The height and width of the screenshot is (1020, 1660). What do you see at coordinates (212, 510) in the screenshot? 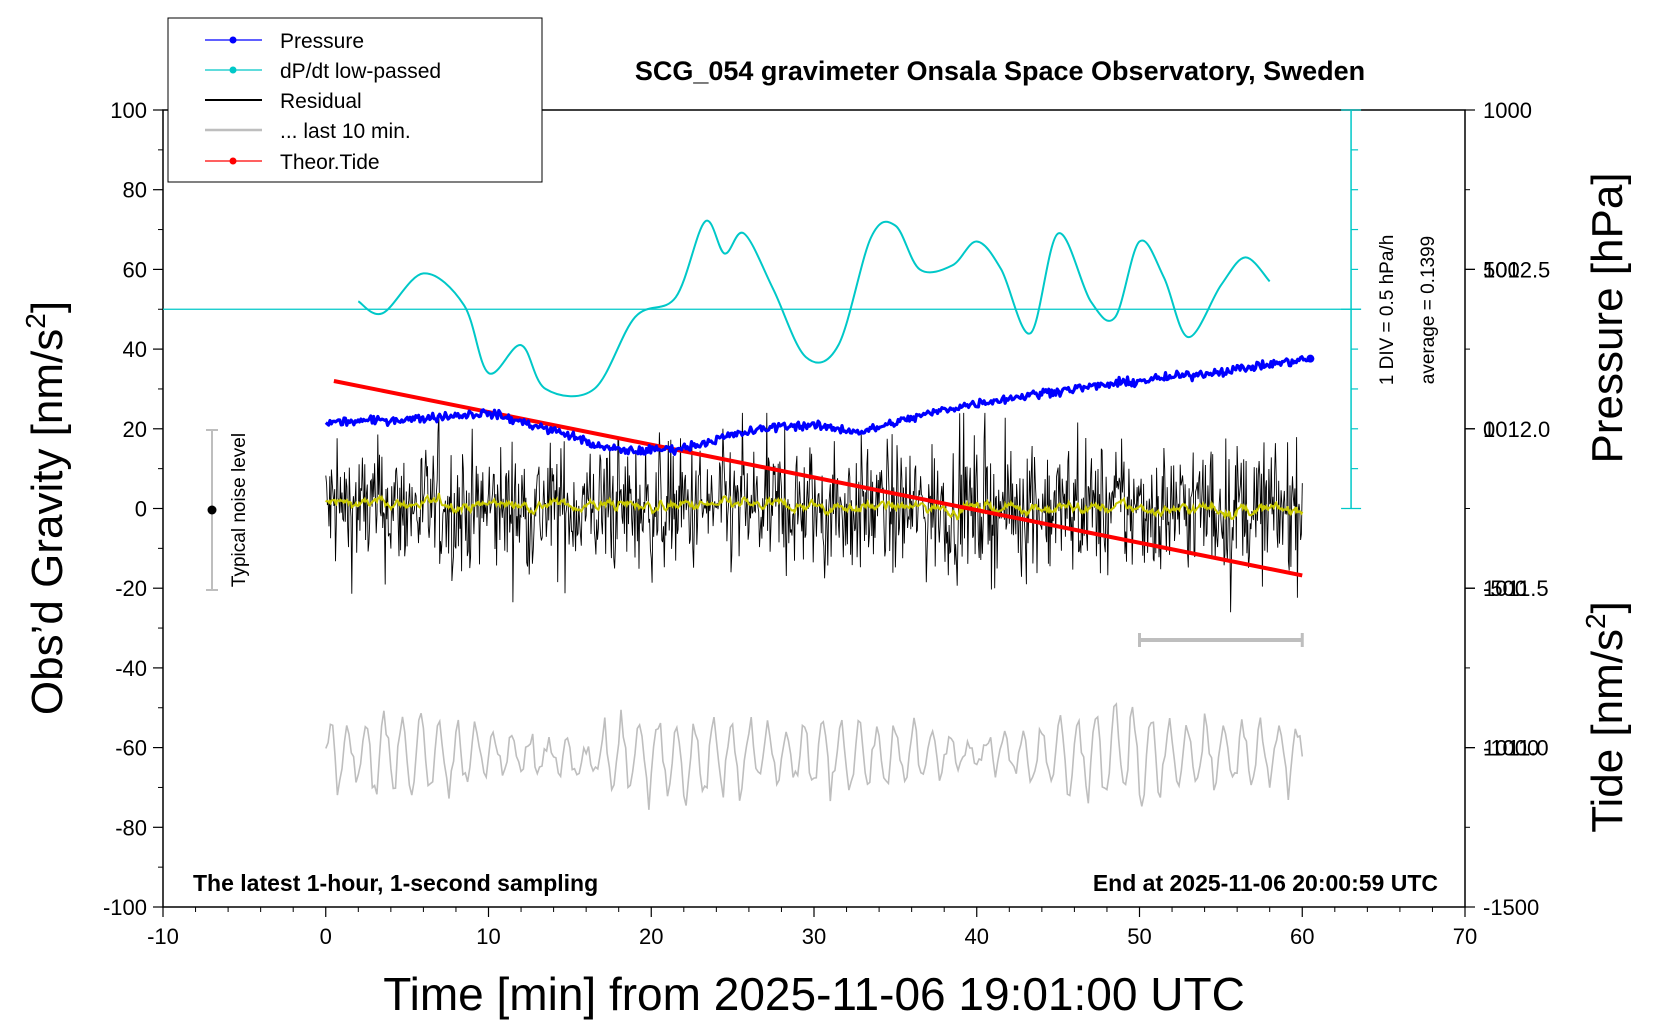
I see `noise-bar-center-dot` at bounding box center [212, 510].